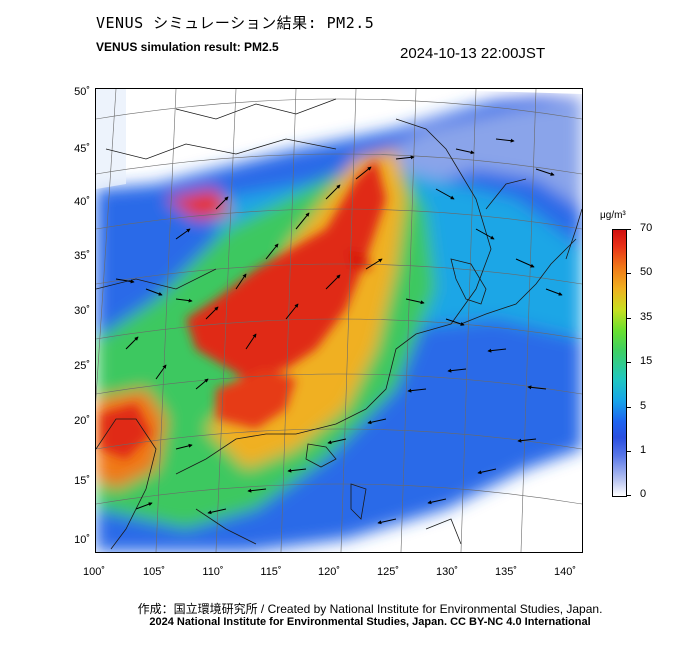 Image resolution: width=700 pixels, height=649 pixels. I want to click on colorbar-label-15: 15, so click(646, 361).